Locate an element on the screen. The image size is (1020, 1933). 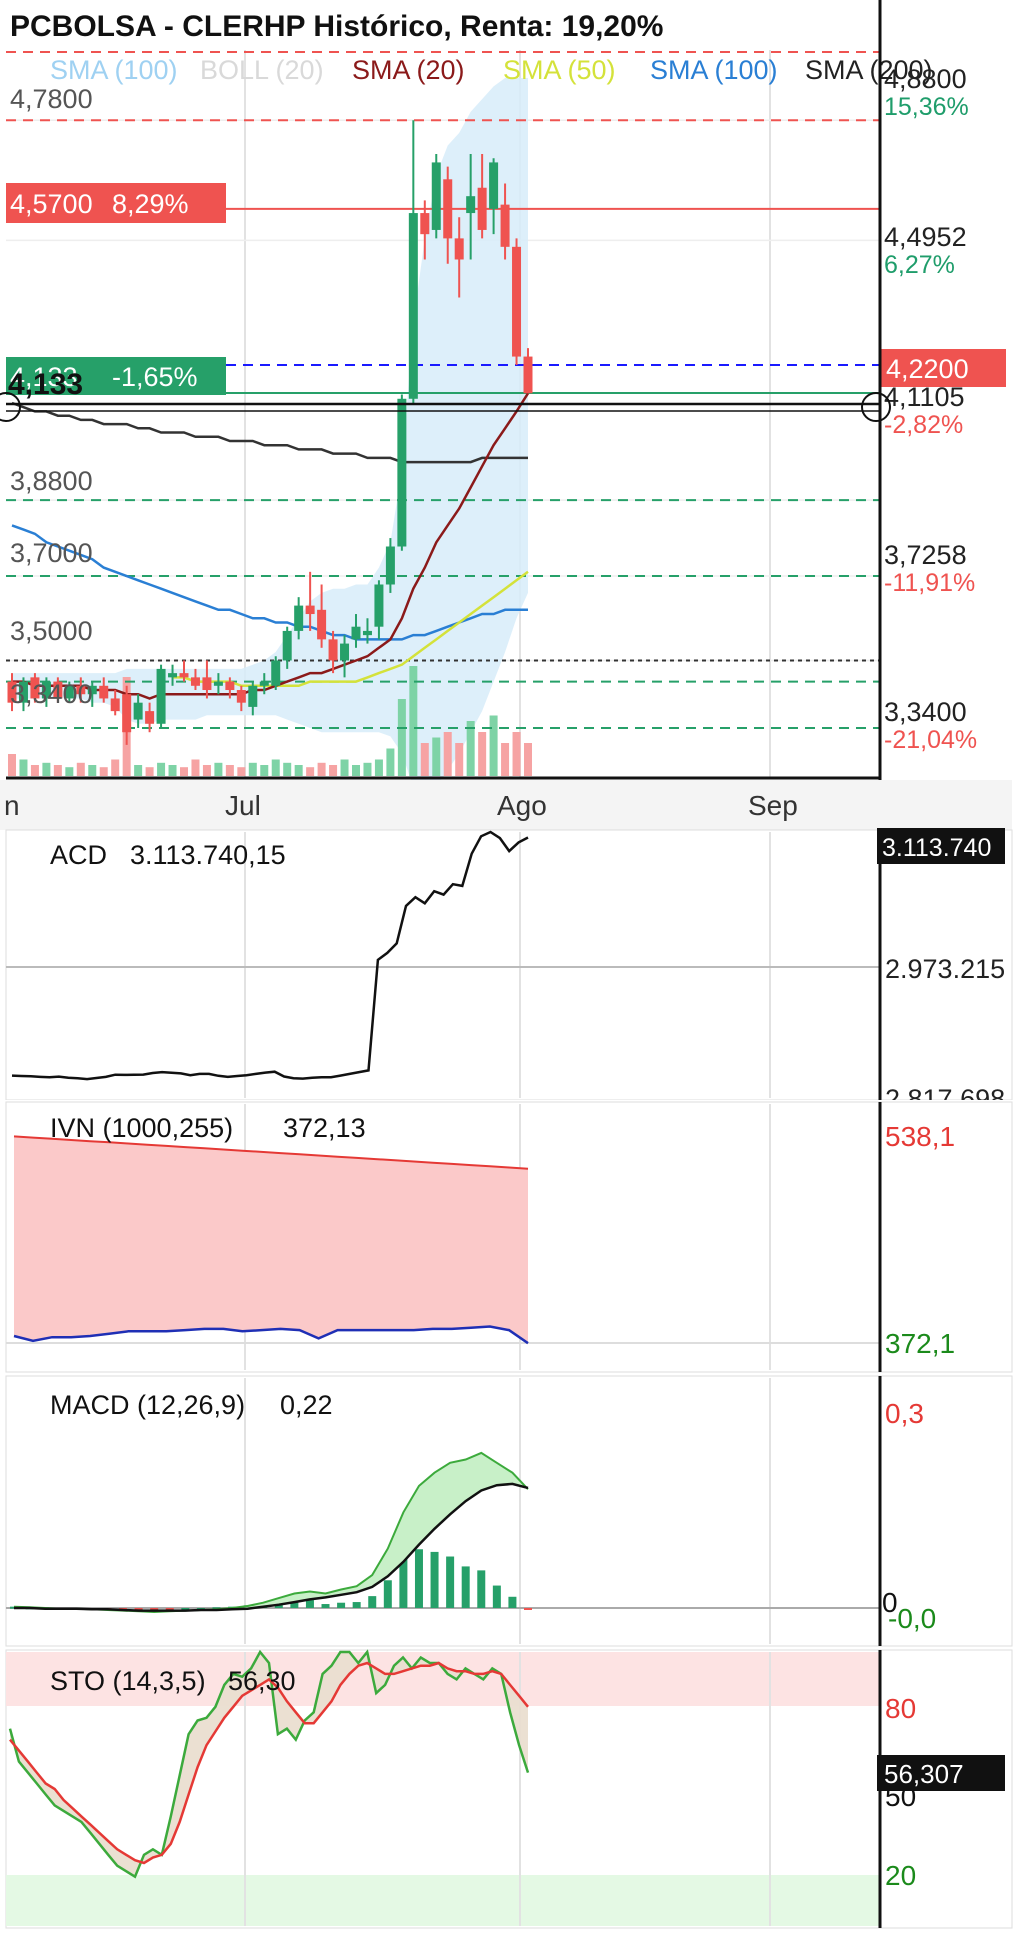
crosshair: 4,133 is located at coordinates (445, 395).